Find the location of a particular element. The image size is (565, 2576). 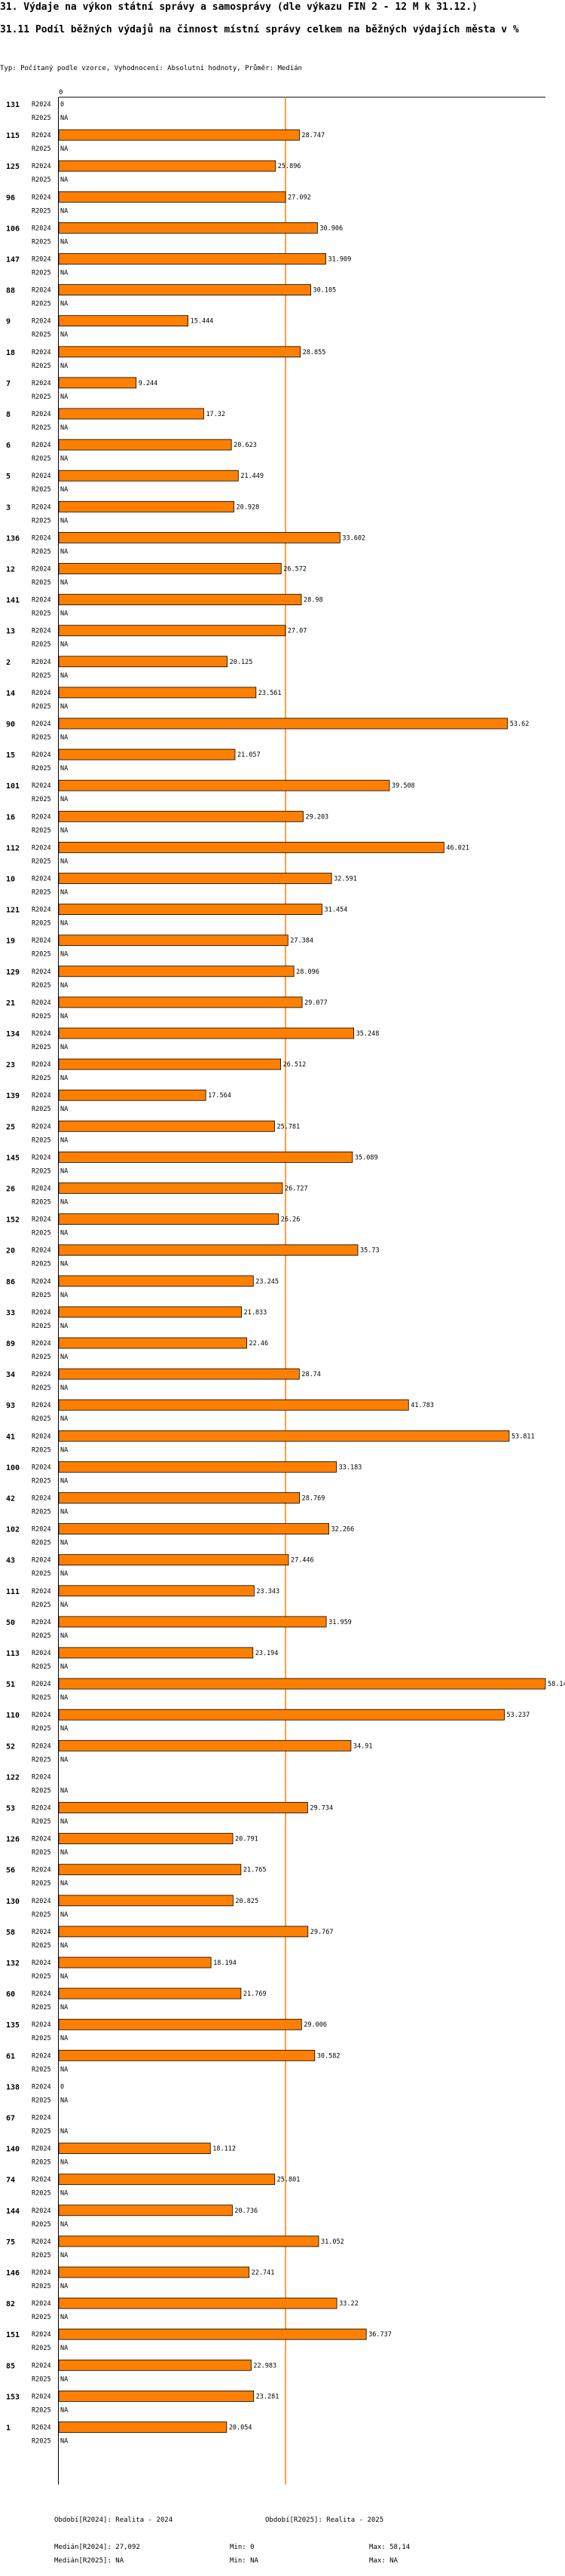

value-label: 29.203 is located at coordinates (316, 817).